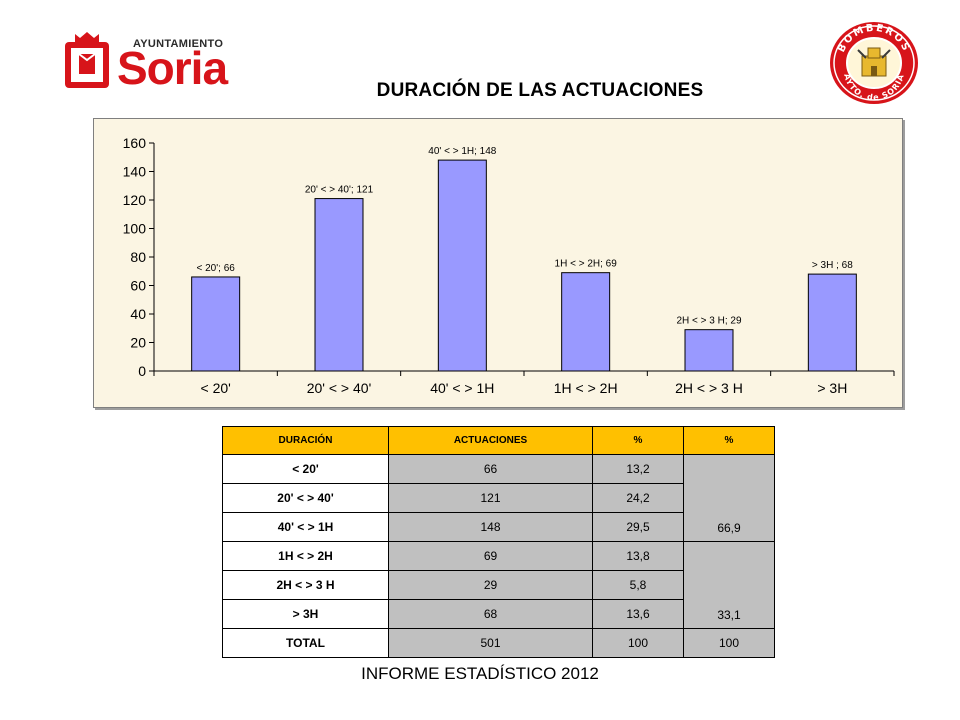 Image resolution: width=960 pixels, height=720 pixels. I want to click on row-actuaciones: 121, so click(490, 498).